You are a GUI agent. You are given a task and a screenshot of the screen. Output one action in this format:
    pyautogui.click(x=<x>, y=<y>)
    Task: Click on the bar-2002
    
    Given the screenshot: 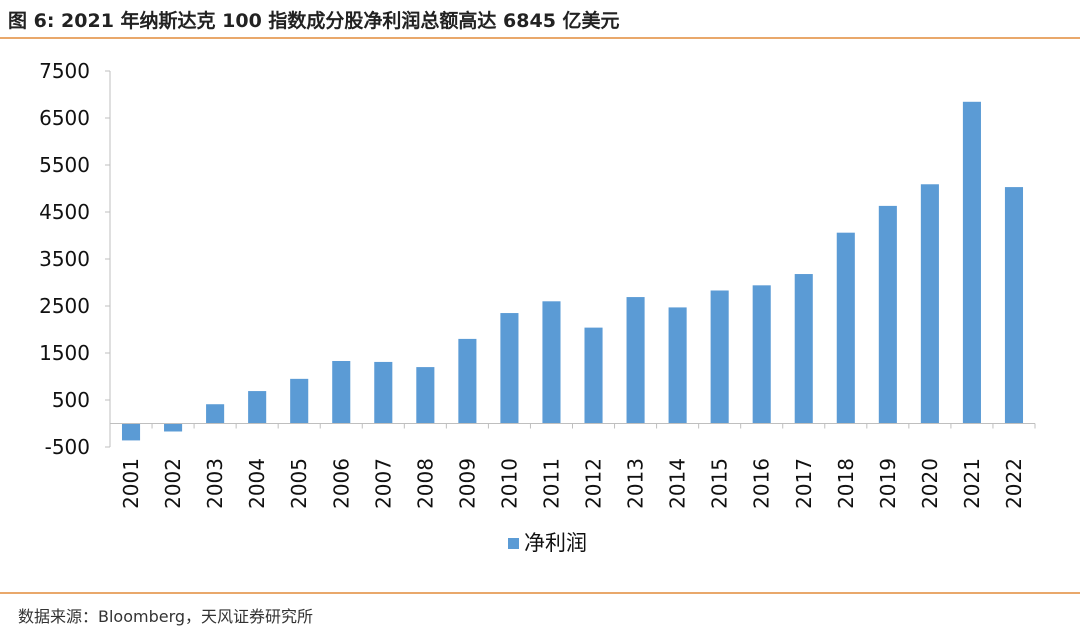 What is the action you would take?
    pyautogui.click(x=173, y=427)
    